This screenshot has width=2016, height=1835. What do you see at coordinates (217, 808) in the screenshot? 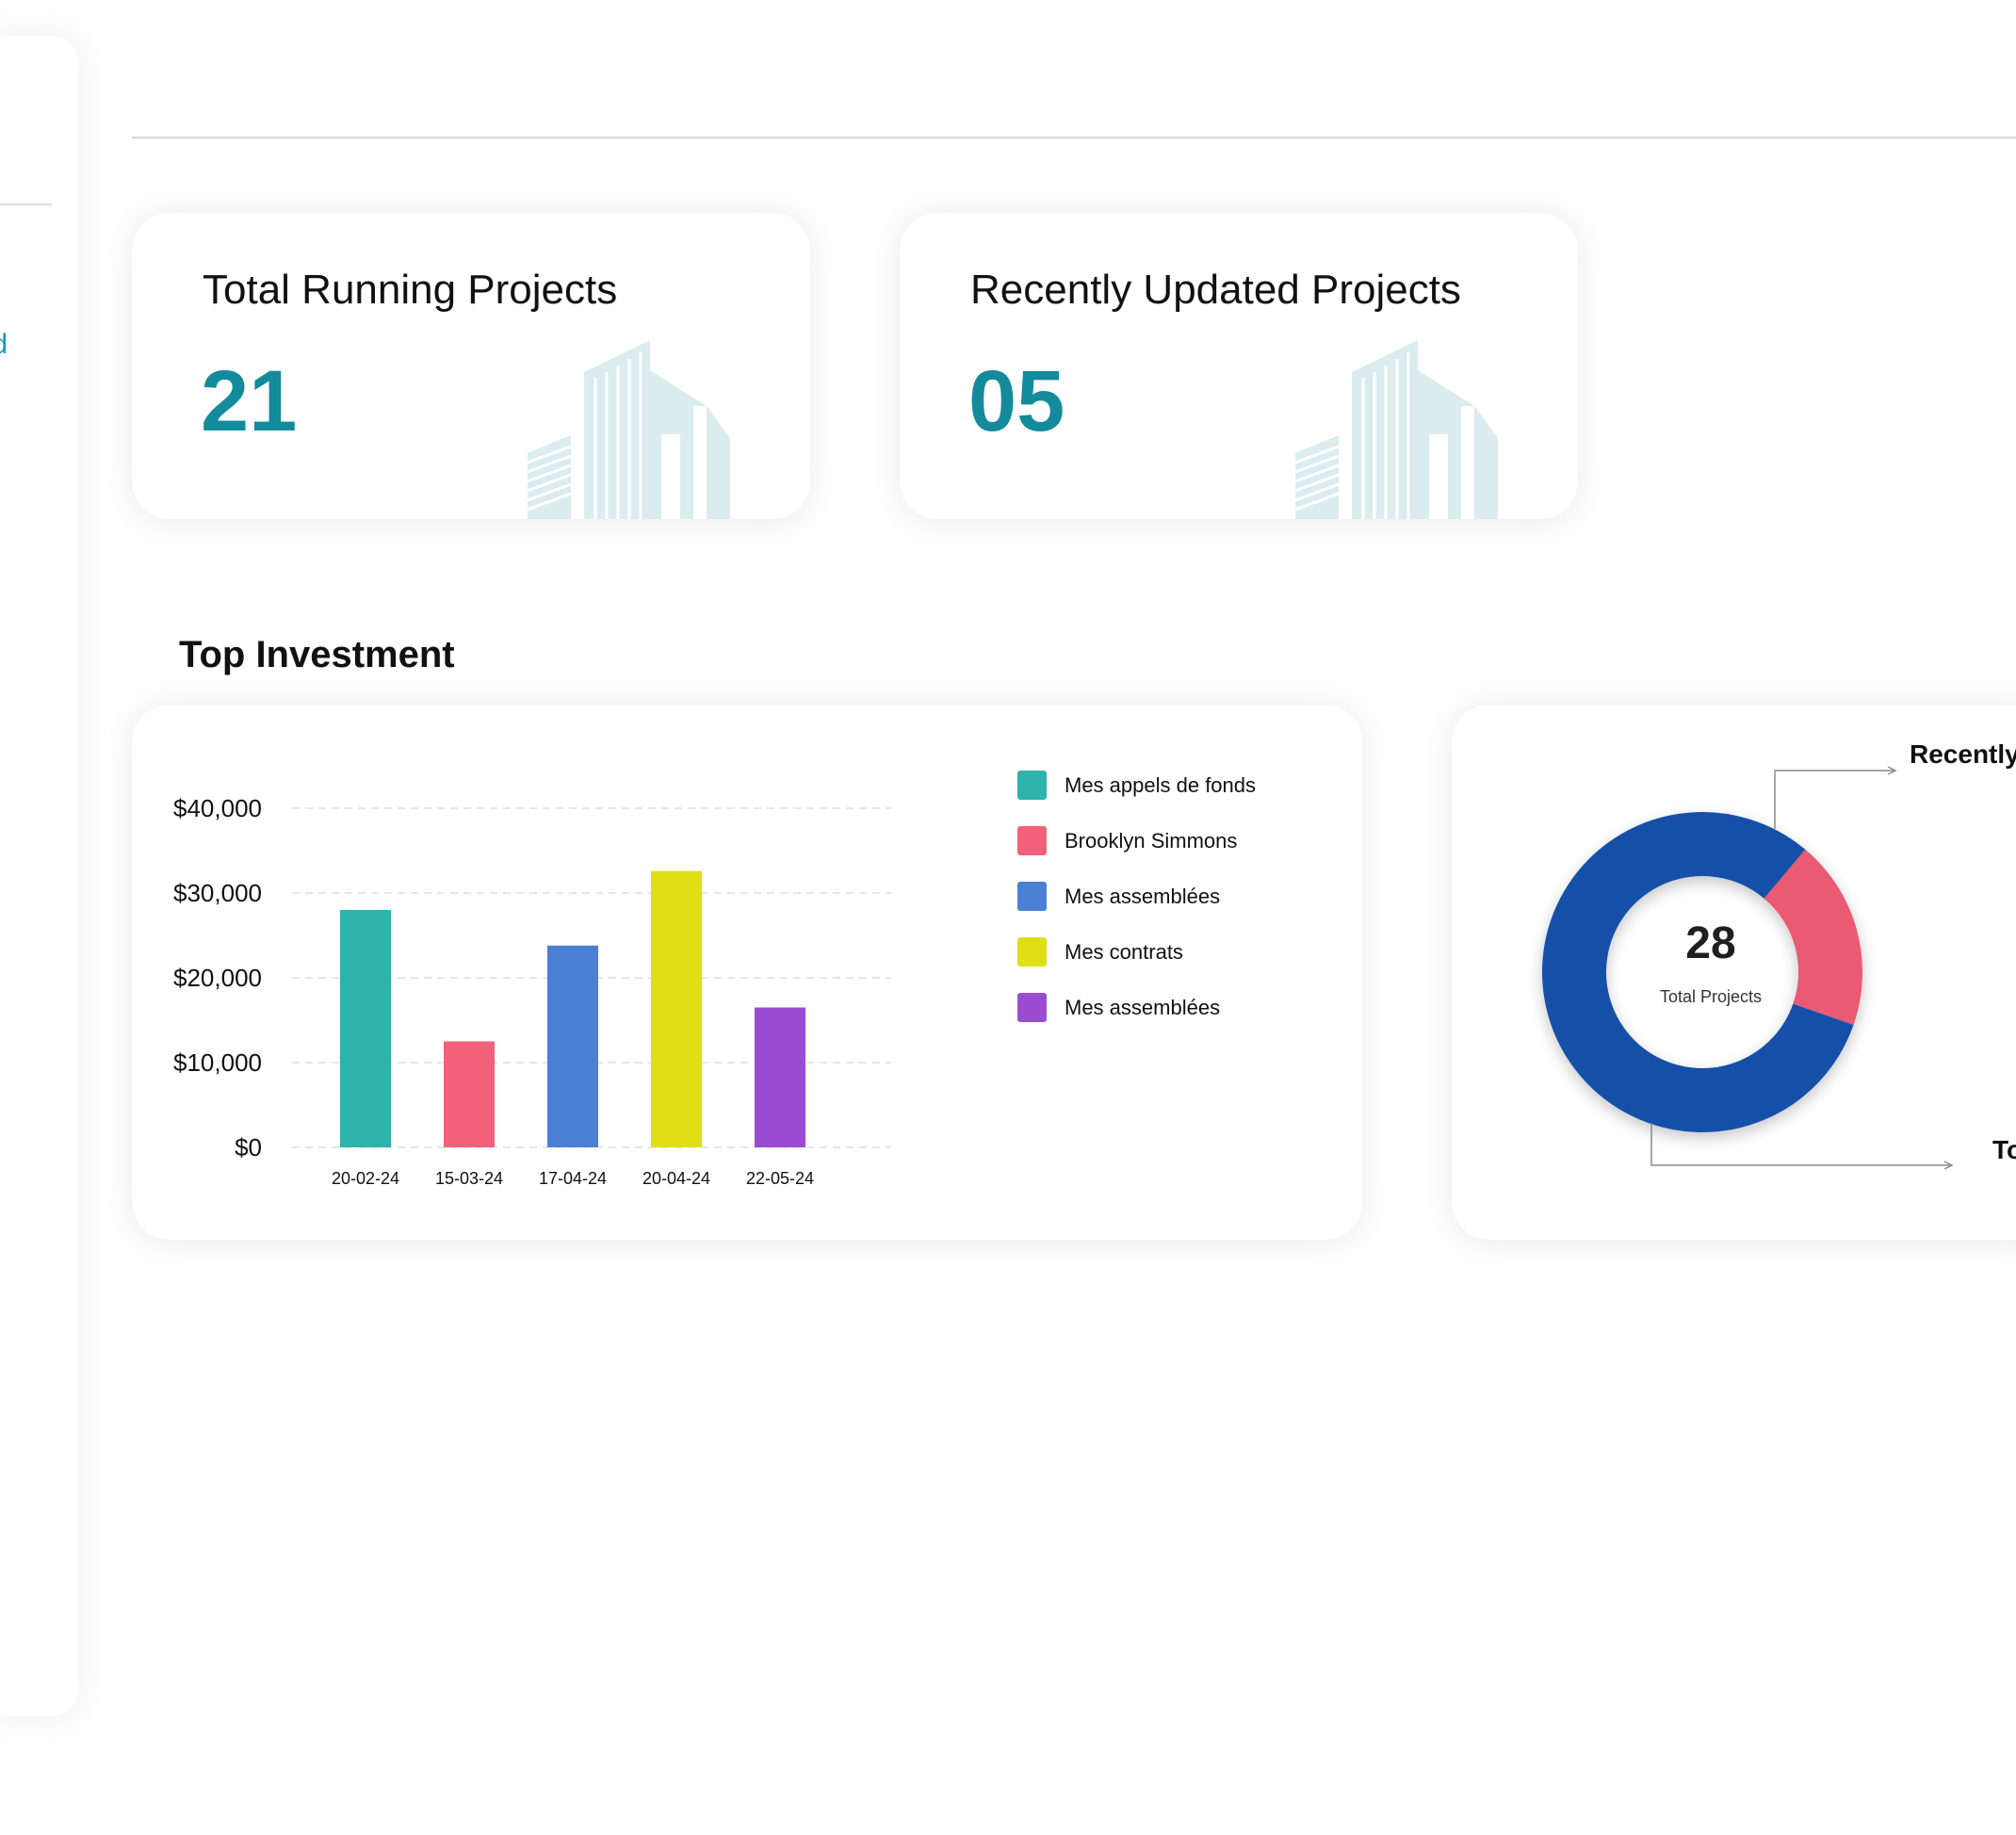
I see `y-tick-label: $40,000` at bounding box center [217, 808].